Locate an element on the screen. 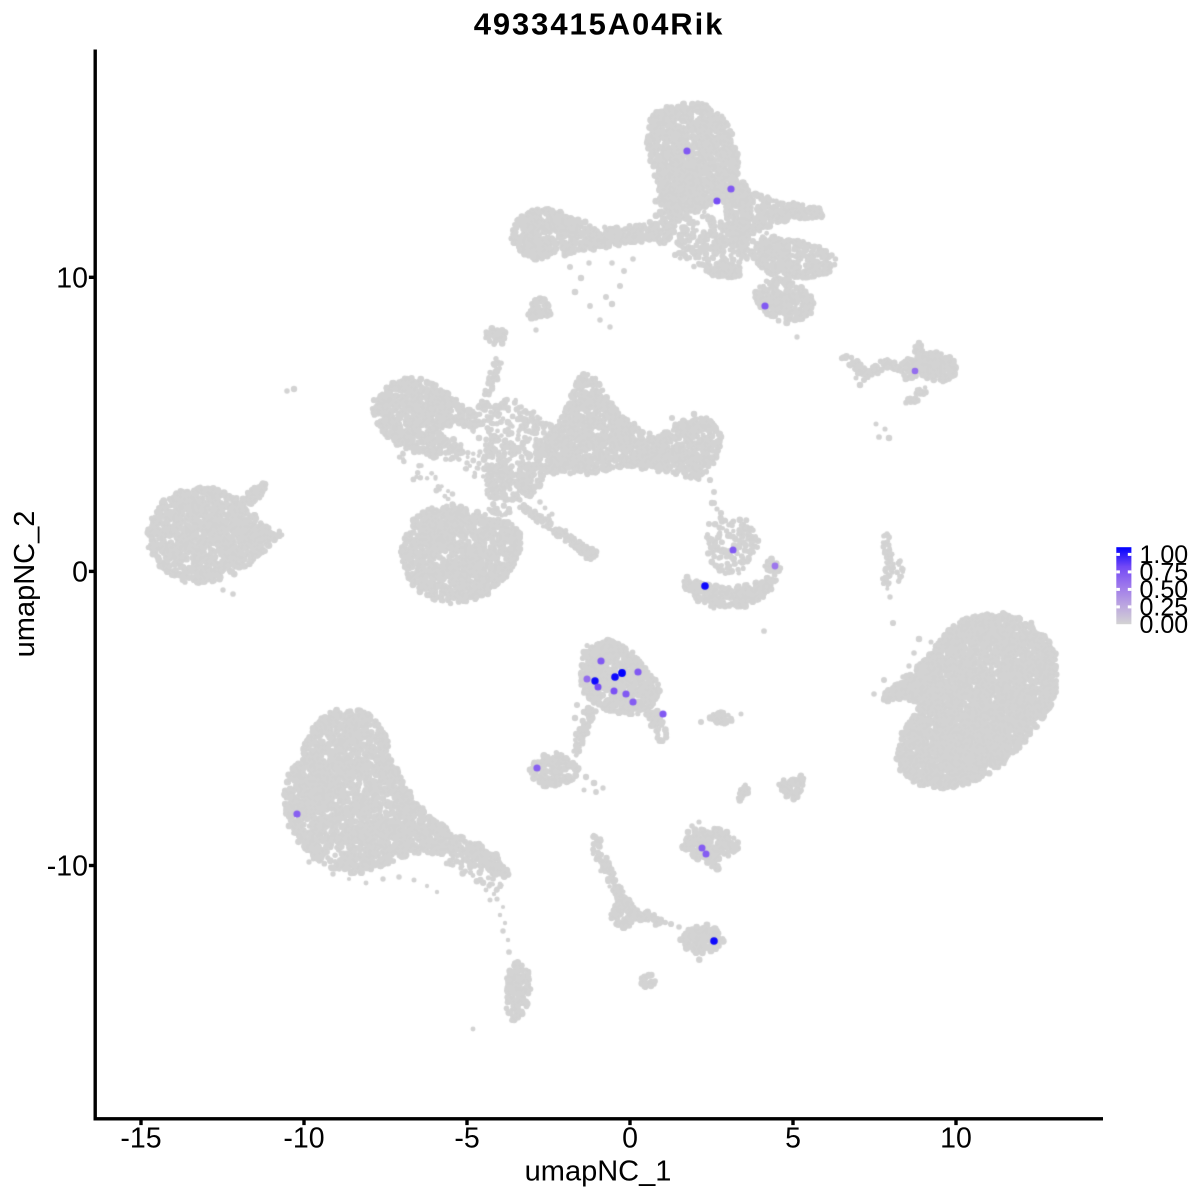 The image size is (1200, 1200). svg-text: -15 is located at coordinates (140, 1139).